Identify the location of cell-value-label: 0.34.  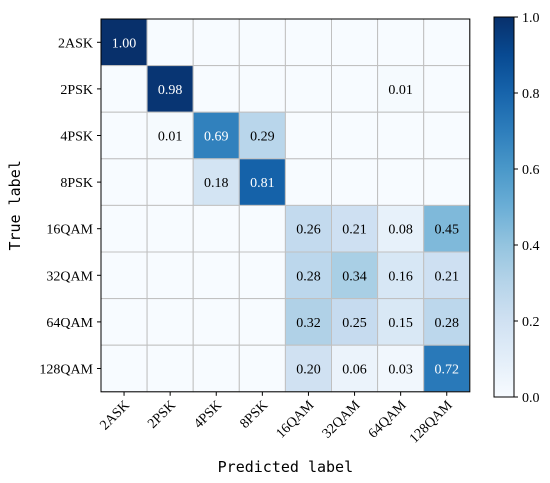
(354, 276).